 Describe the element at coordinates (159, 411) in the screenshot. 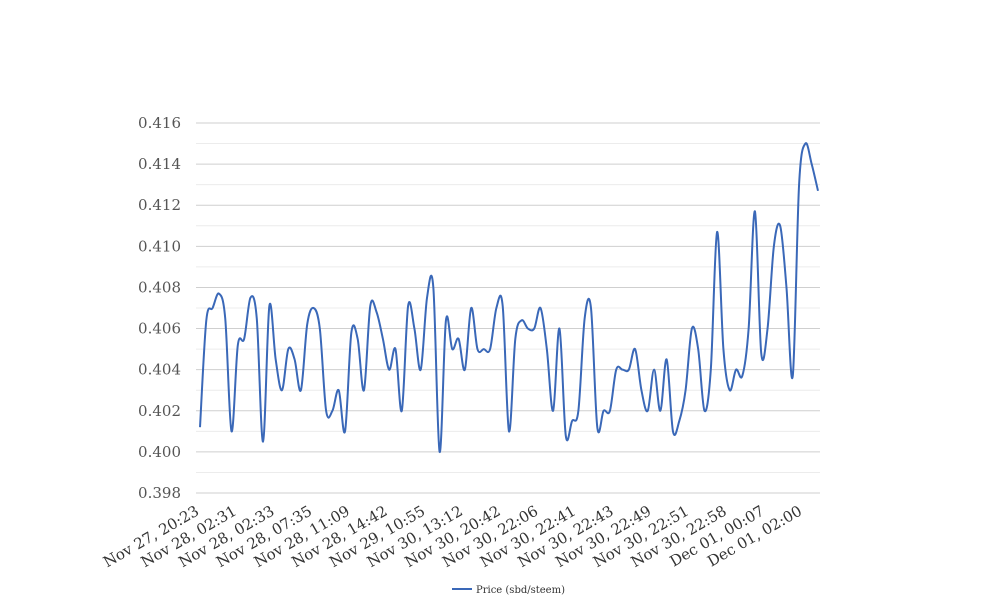

I see `y-tick-label: 0.402` at that location.